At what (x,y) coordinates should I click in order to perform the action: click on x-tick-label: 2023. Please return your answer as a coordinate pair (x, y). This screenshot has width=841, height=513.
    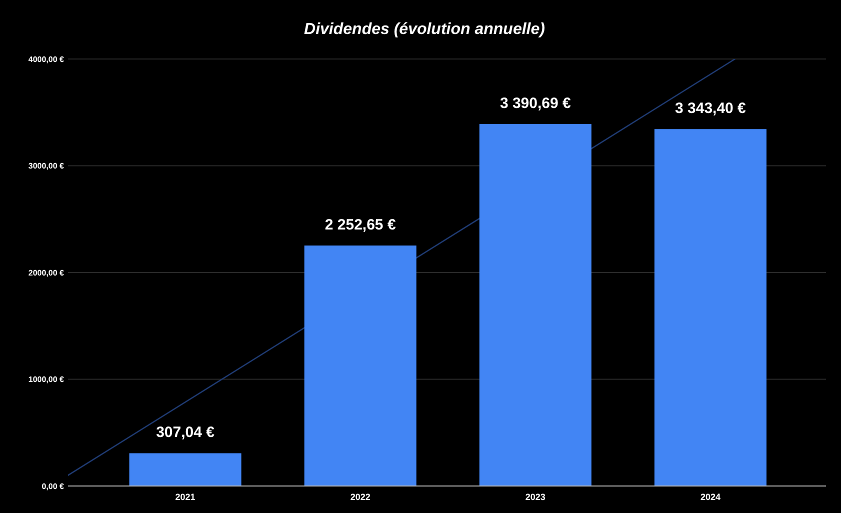
    Looking at the image, I should click on (535, 497).